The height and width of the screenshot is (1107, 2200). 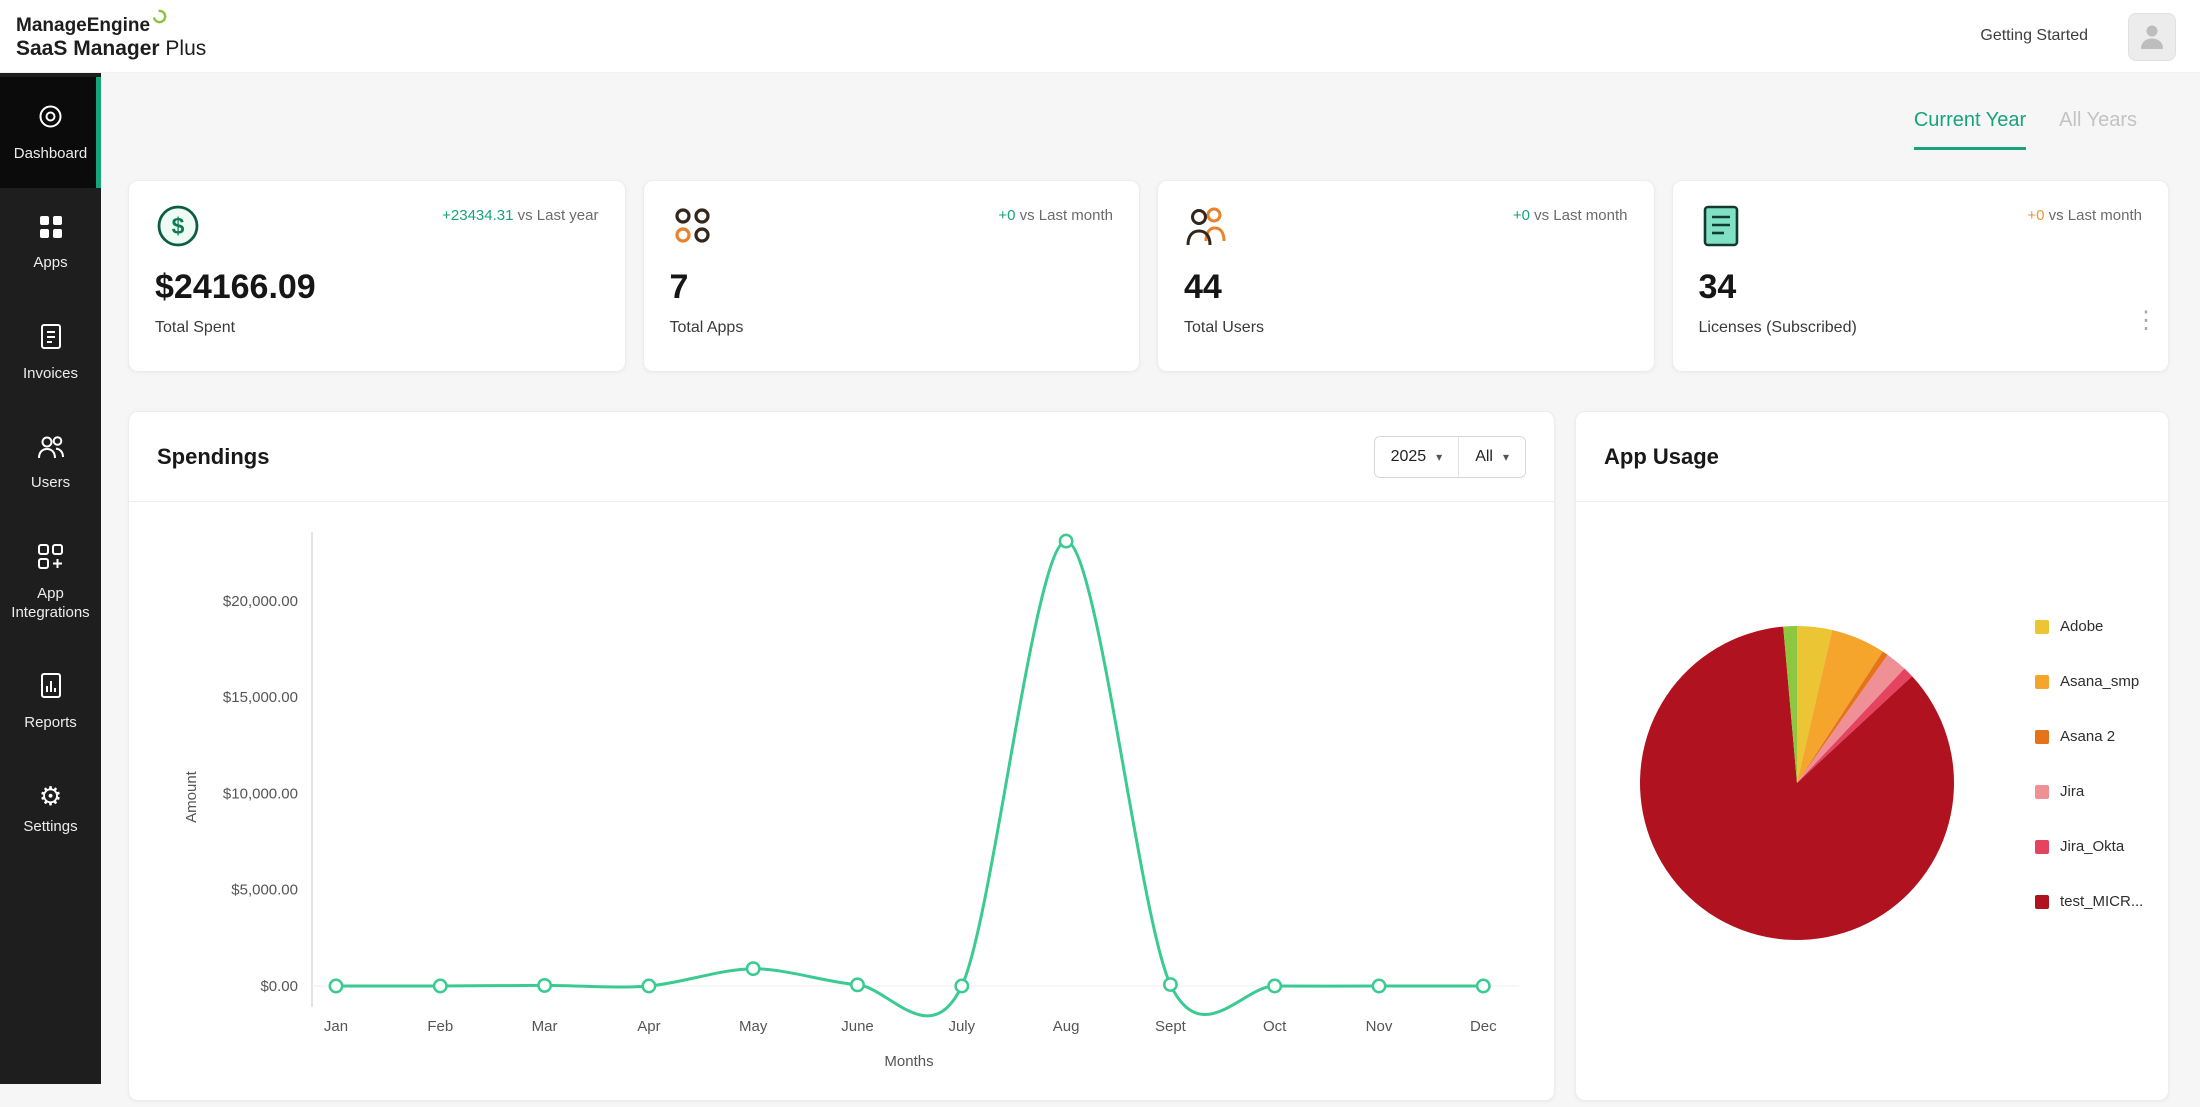 I want to click on svg-text: July, so click(x=961, y=1026).